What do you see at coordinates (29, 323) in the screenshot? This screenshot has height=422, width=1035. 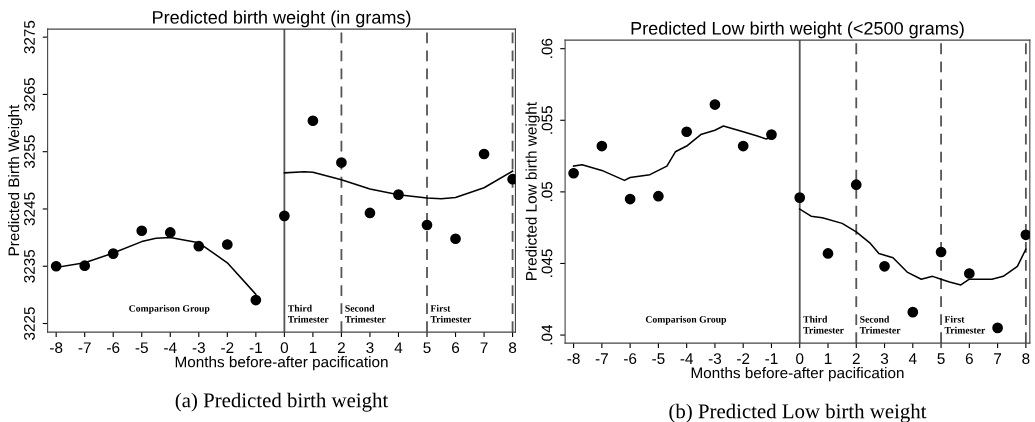 I see `y-tick-label: 3225` at bounding box center [29, 323].